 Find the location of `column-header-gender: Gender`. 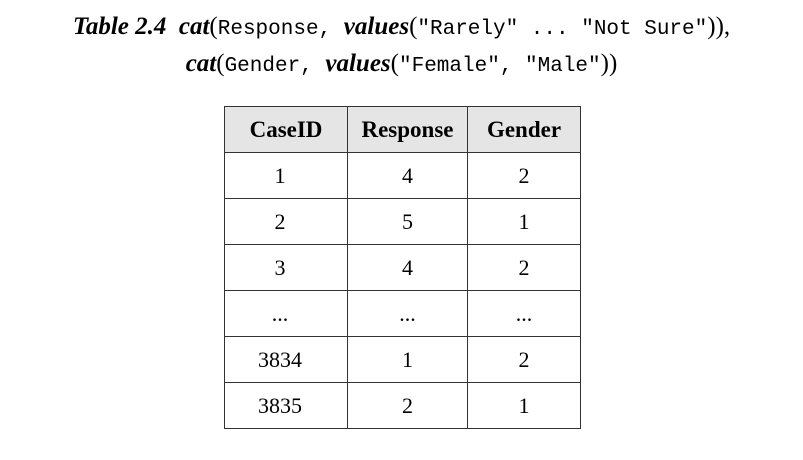

column-header-gender: Gender is located at coordinates (524, 129).